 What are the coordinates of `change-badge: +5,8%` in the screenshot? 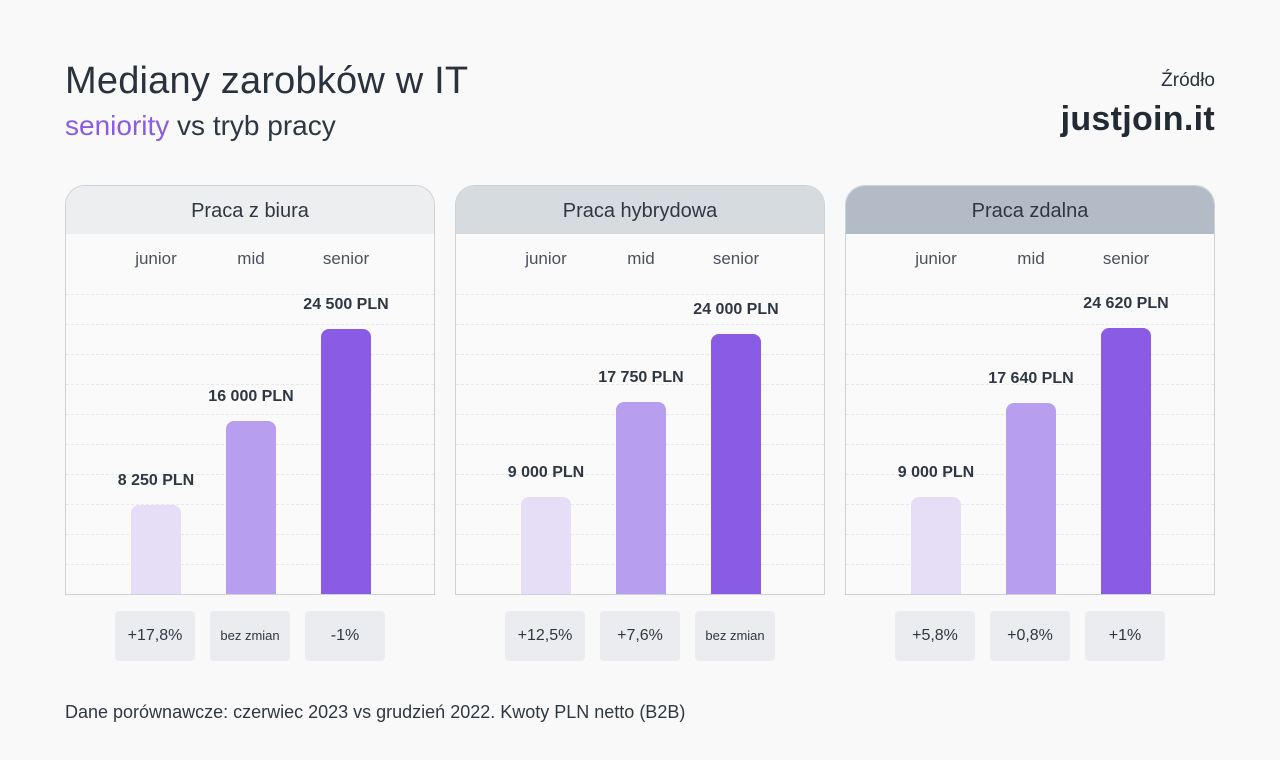 It's located at (935, 636).